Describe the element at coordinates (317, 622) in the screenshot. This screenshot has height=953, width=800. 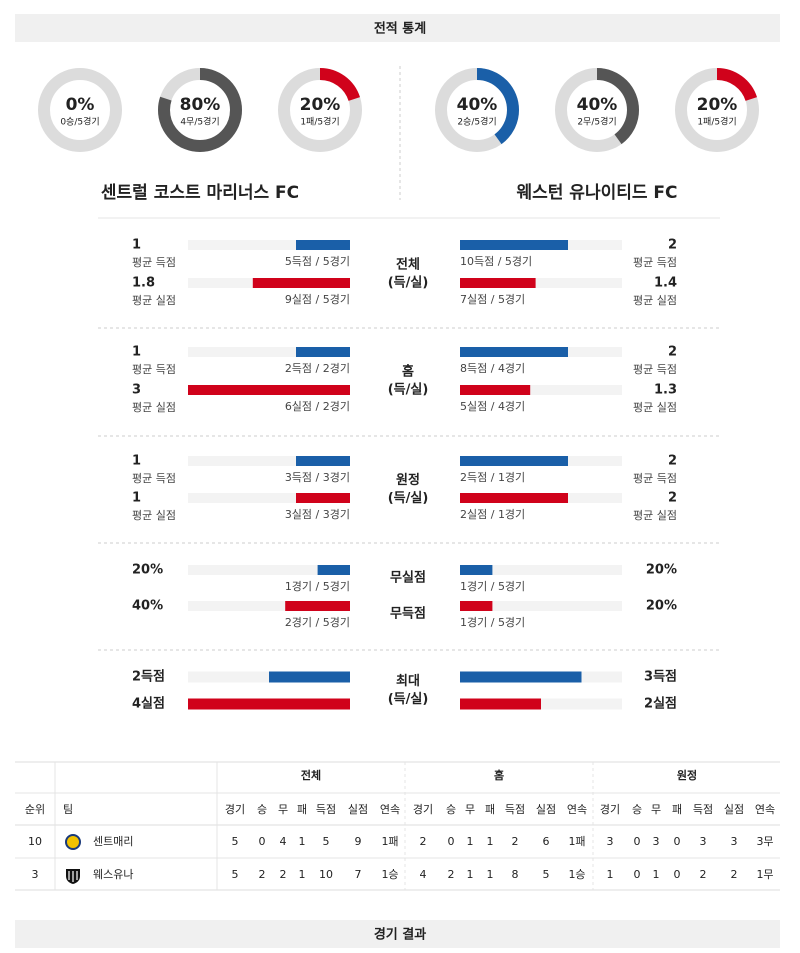
I see `note: 2경기 / 5경기` at that location.